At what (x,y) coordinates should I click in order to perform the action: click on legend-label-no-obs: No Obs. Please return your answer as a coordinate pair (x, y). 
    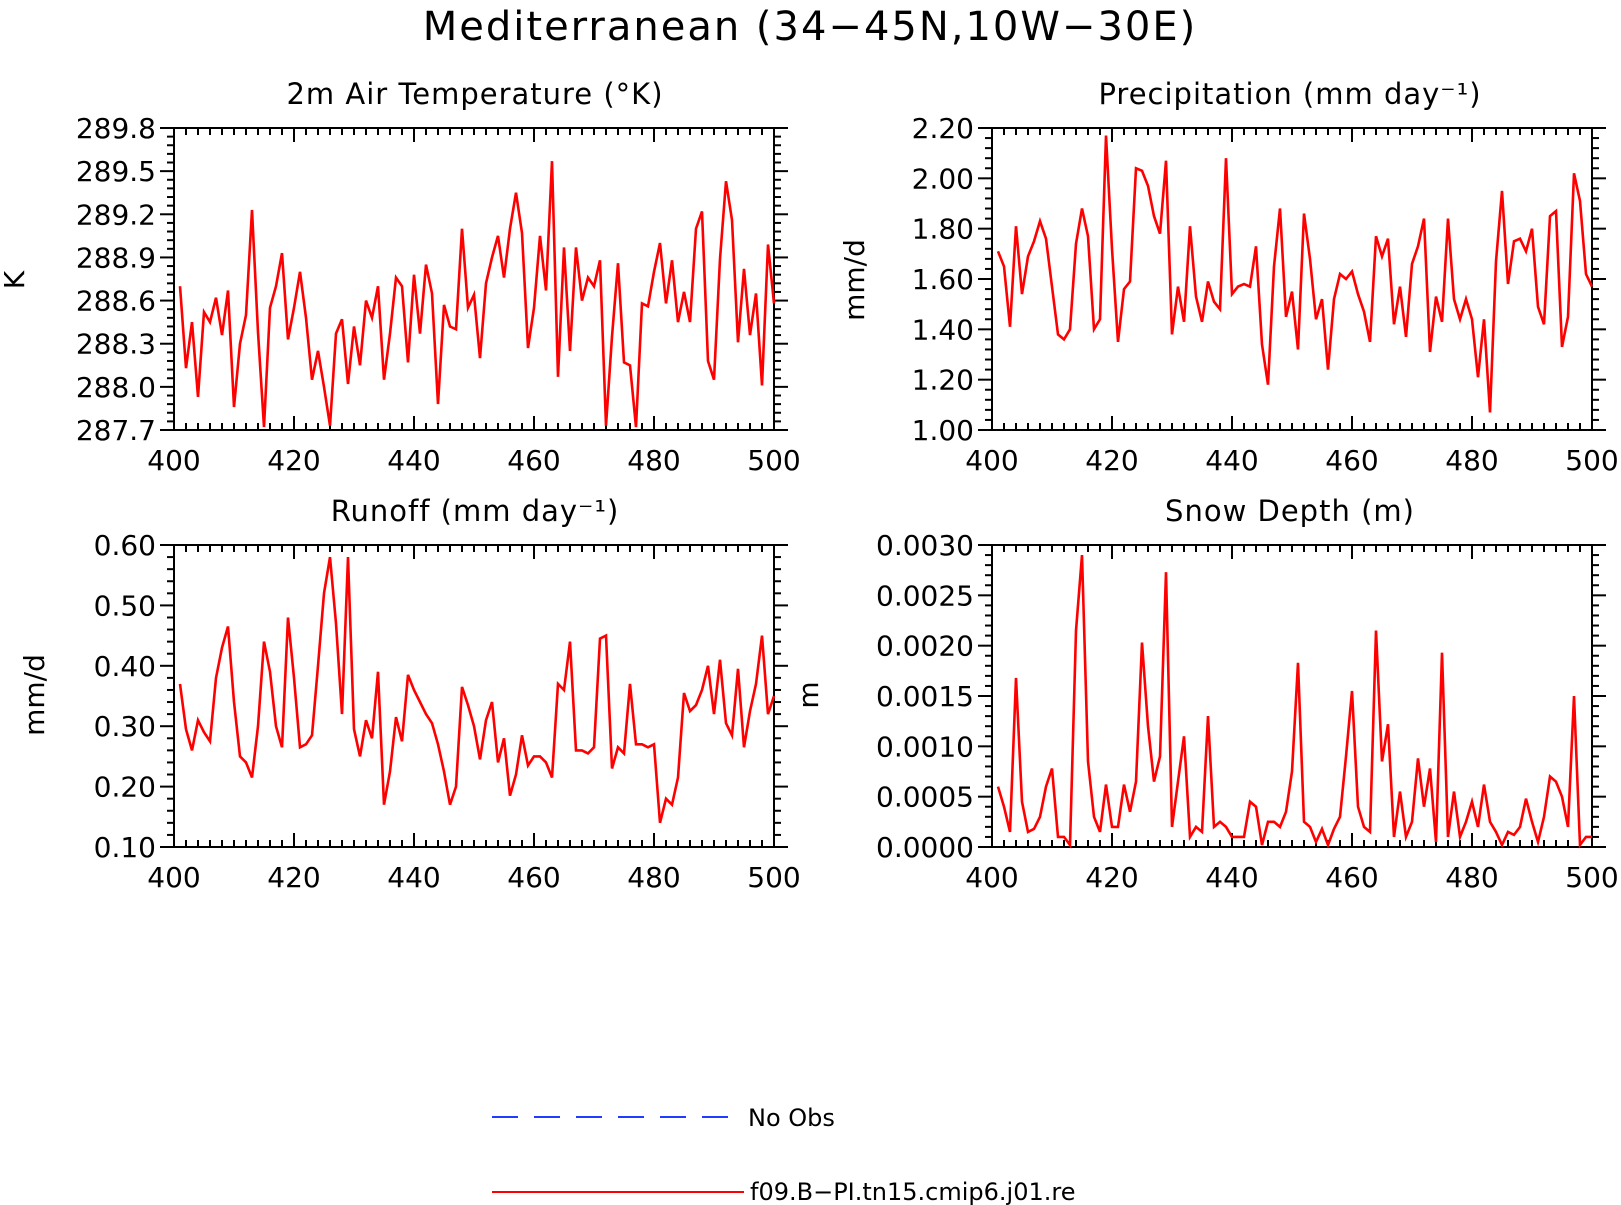
    Looking at the image, I should click on (791, 1118).